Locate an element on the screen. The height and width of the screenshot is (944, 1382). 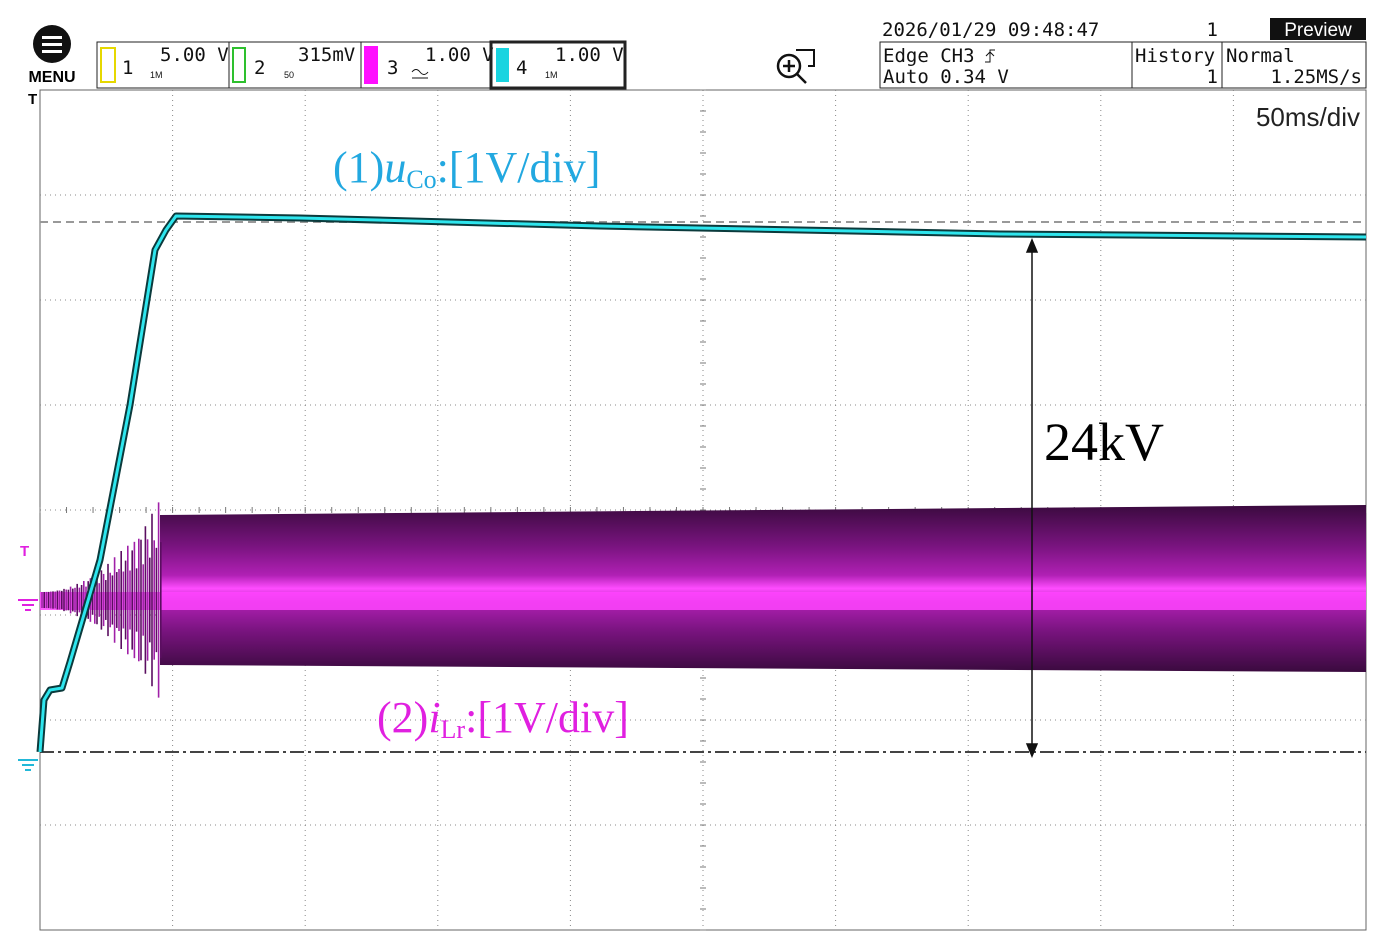
preview-button: Preview is located at coordinates (1318, 29).